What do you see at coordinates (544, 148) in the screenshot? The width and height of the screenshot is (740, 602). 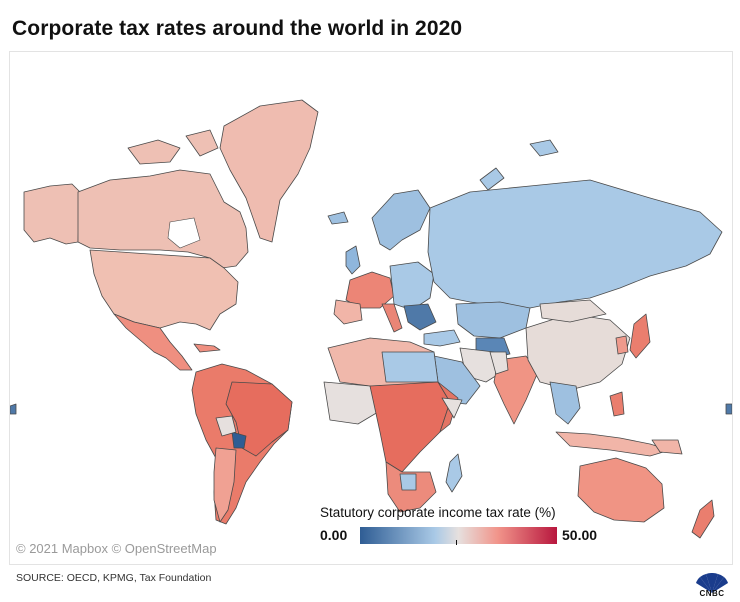 I see `region-russia-arctic` at bounding box center [544, 148].